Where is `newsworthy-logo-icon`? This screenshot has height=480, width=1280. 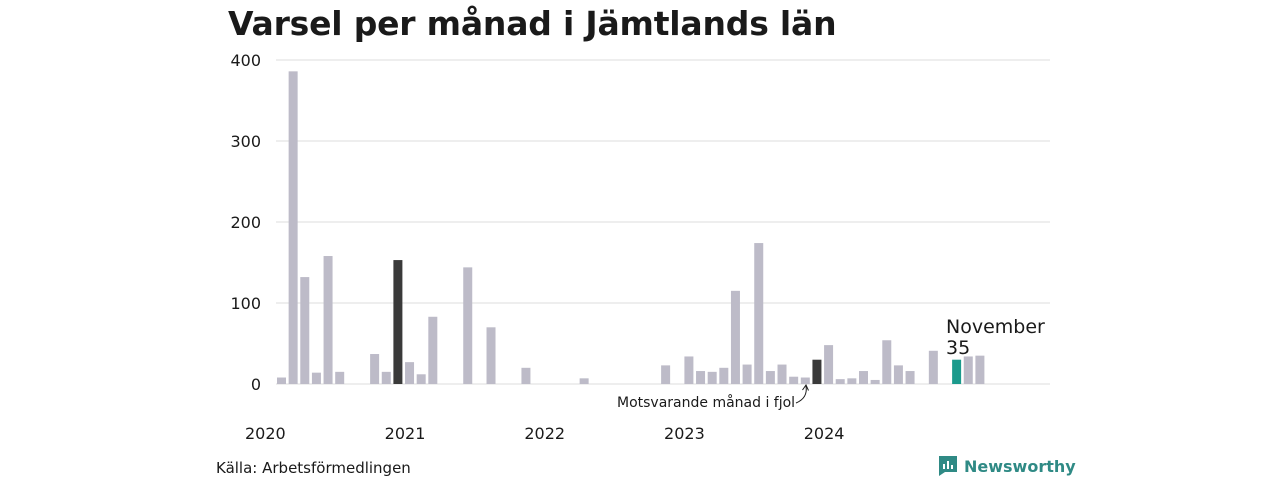 newsworthy-logo-icon is located at coordinates (948, 466).